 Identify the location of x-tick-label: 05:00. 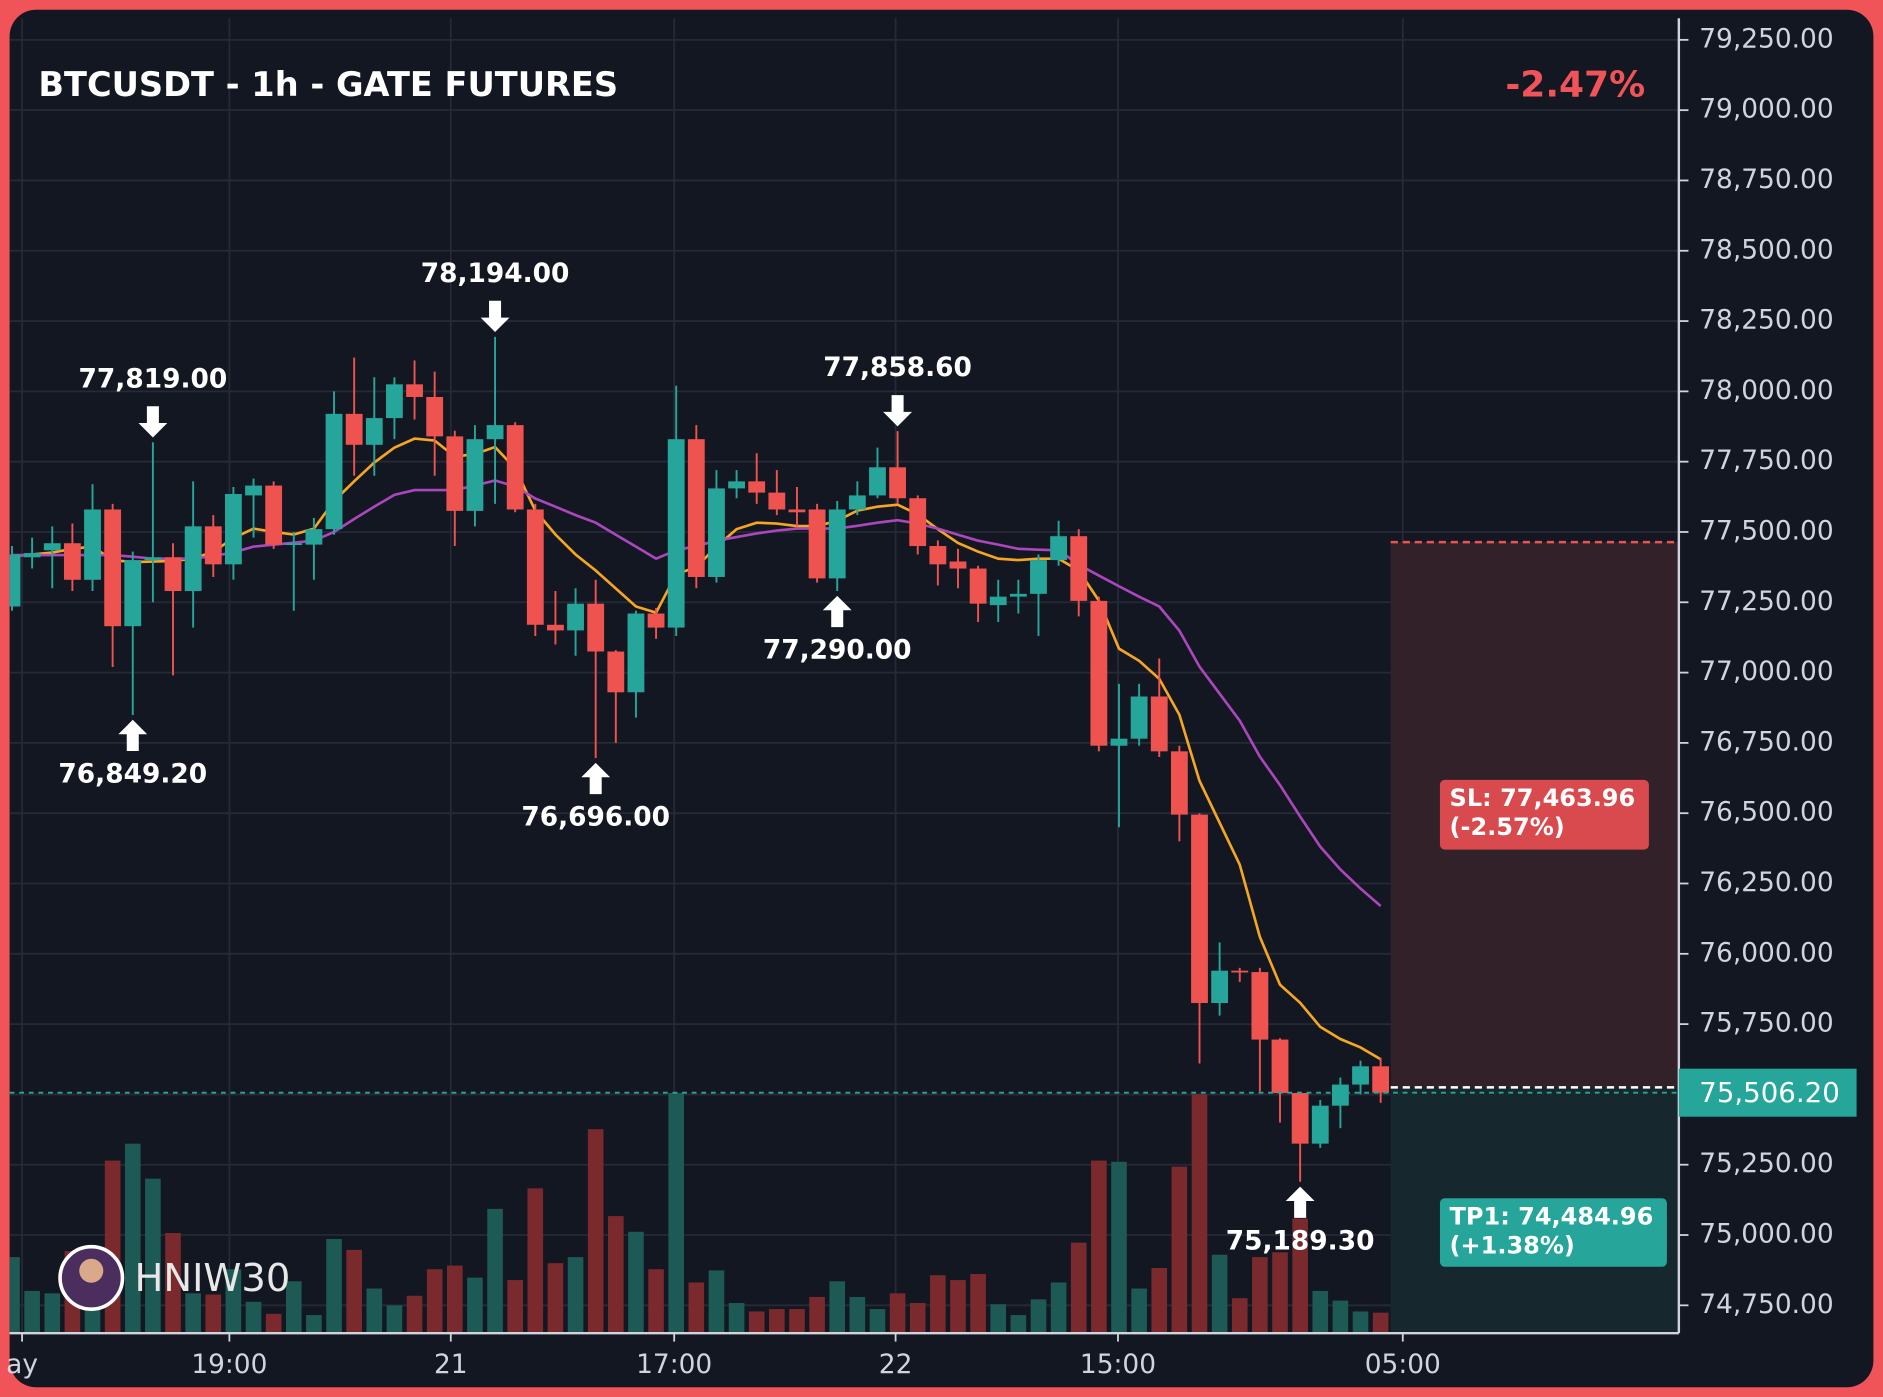
(1403, 1364).